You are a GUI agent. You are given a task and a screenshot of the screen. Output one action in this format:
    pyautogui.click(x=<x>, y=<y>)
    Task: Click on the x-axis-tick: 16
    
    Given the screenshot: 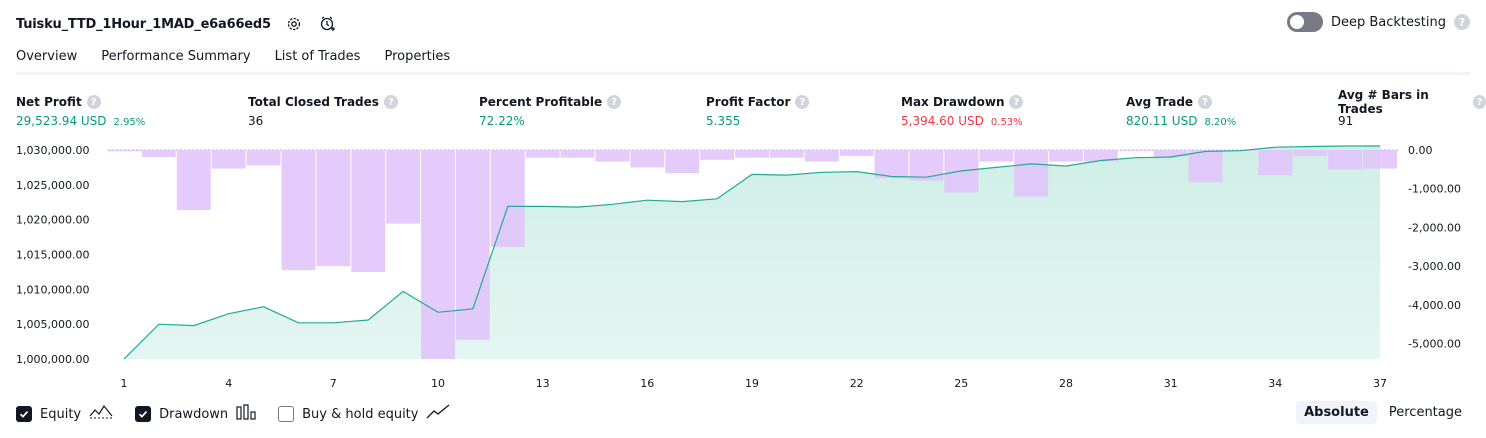 What is the action you would take?
    pyautogui.click(x=647, y=383)
    